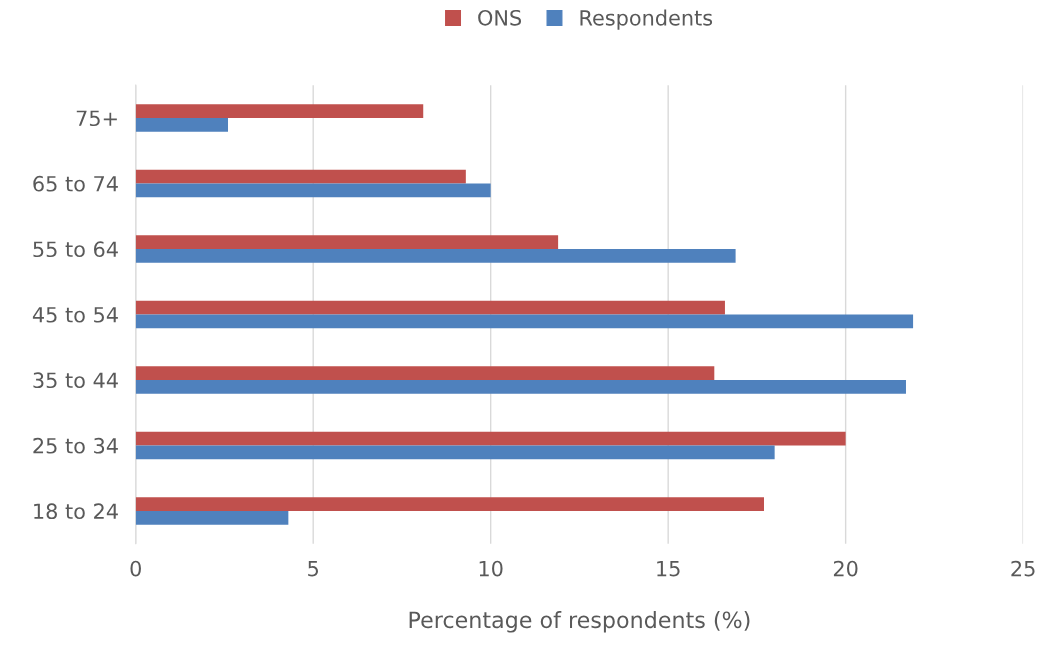  What do you see at coordinates (75, 380) in the screenshot?
I see `y-tick-label: 35 to 44` at bounding box center [75, 380].